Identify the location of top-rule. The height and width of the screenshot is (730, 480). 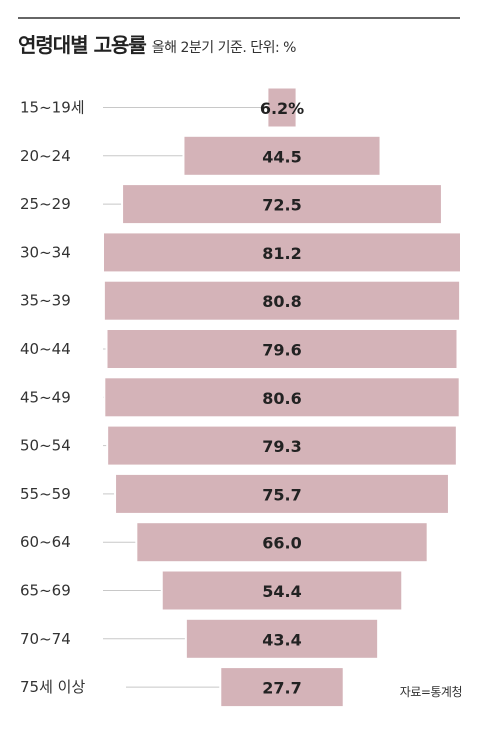
(239, 18).